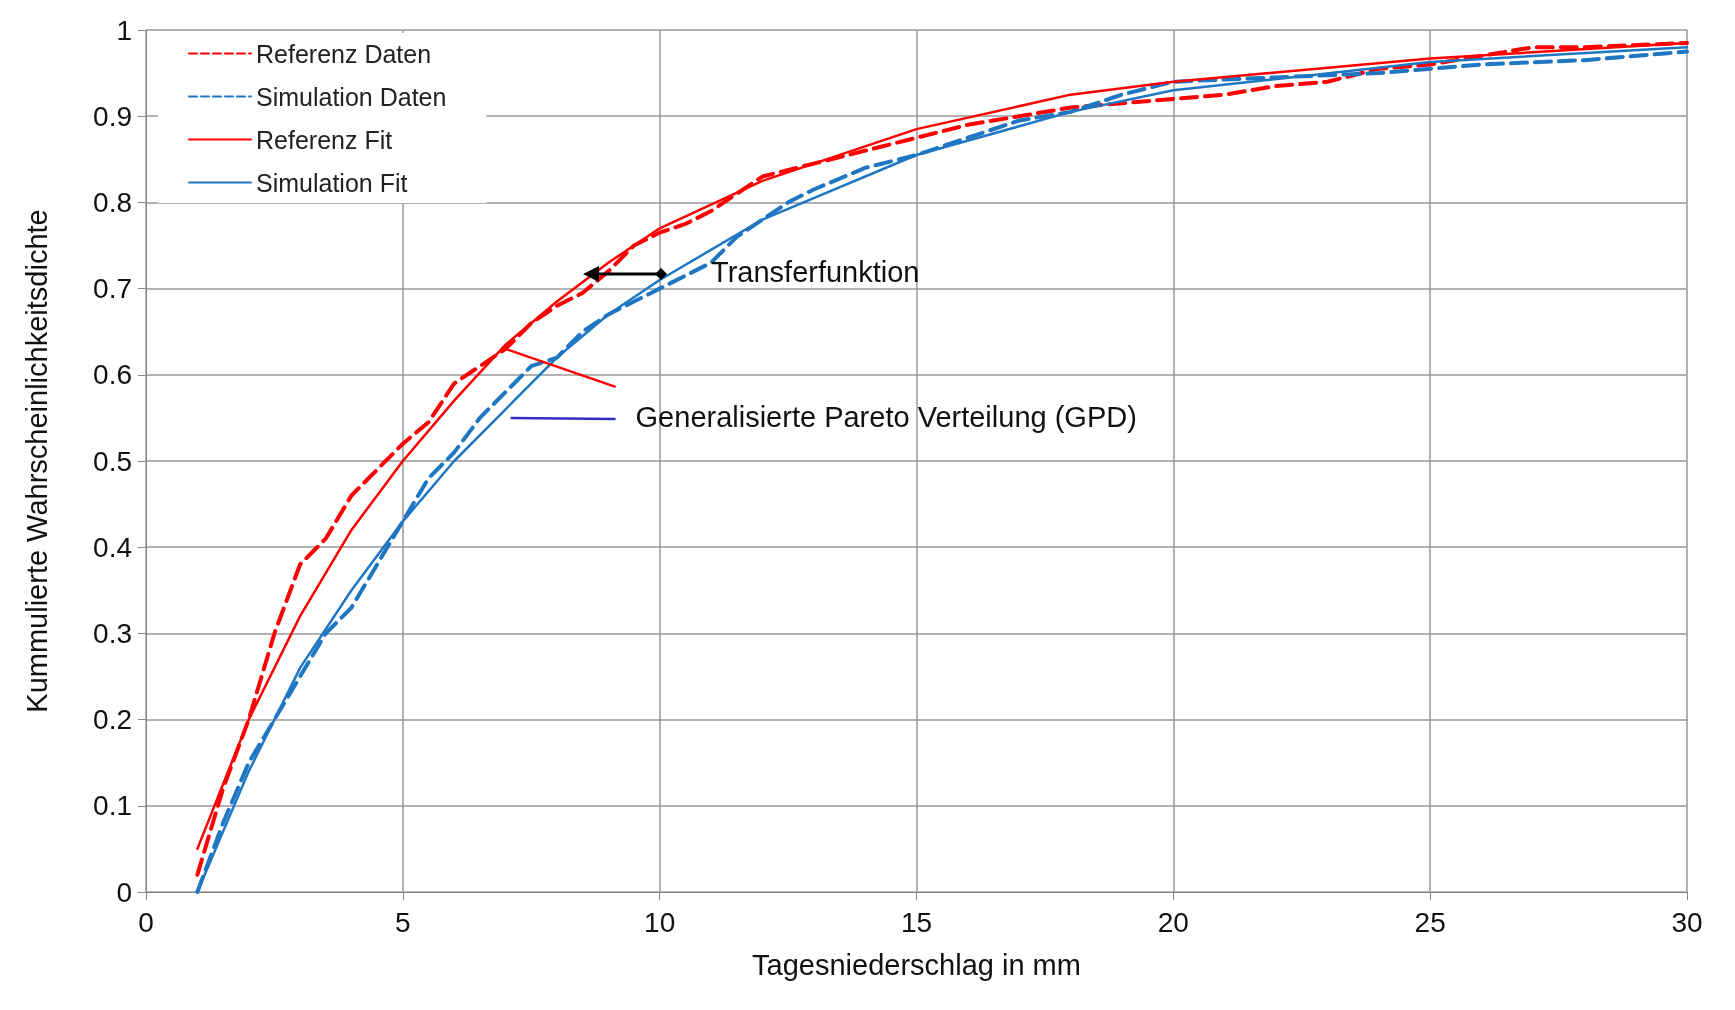 The width and height of the screenshot is (1735, 1010). What do you see at coordinates (344, 53) in the screenshot?
I see `legend-label: Referenz Daten` at bounding box center [344, 53].